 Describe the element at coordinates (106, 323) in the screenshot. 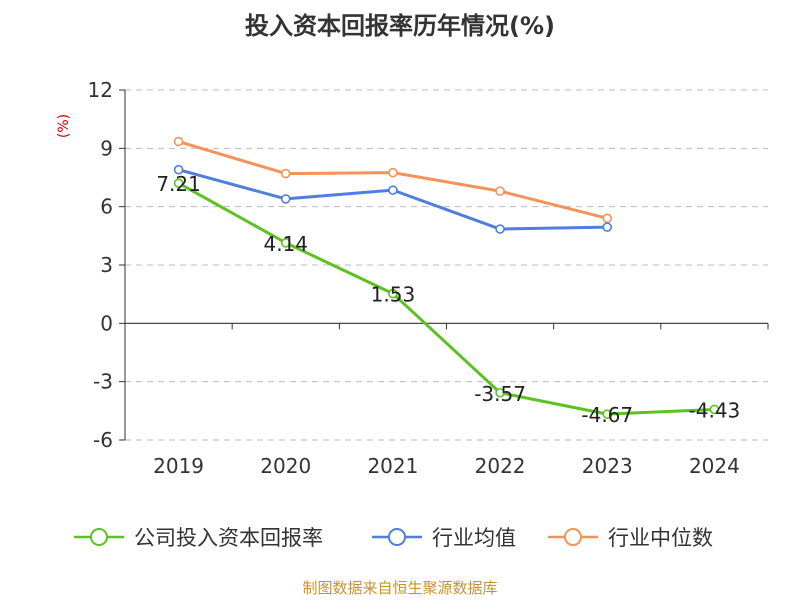

I see `y-tick-label: 0` at that location.